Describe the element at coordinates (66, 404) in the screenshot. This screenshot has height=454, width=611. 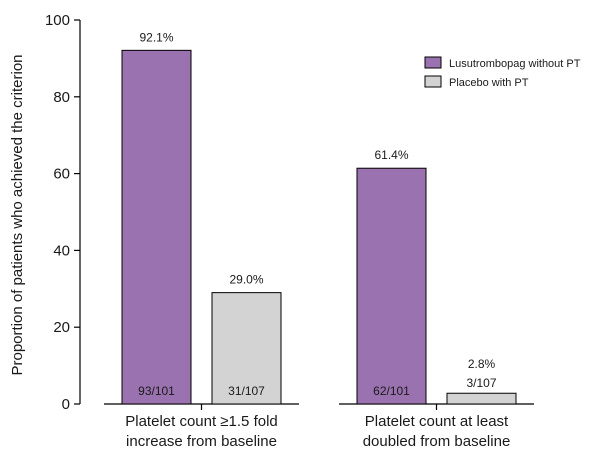
I see `y-tick-label: 0` at that location.